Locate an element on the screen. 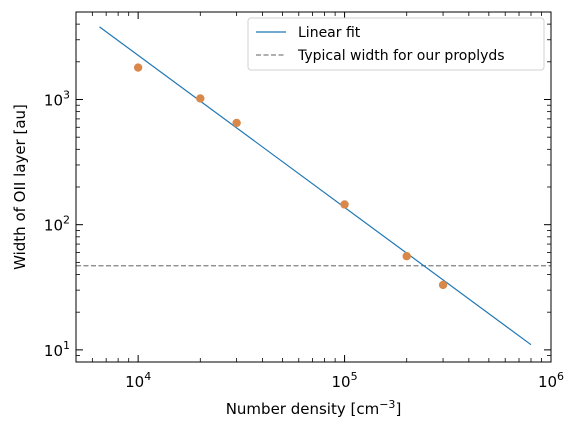 The width and height of the screenshot is (576, 432). x-tick-labels: 10⁴ 10⁵ 10⁶ is located at coordinates (344, 380).